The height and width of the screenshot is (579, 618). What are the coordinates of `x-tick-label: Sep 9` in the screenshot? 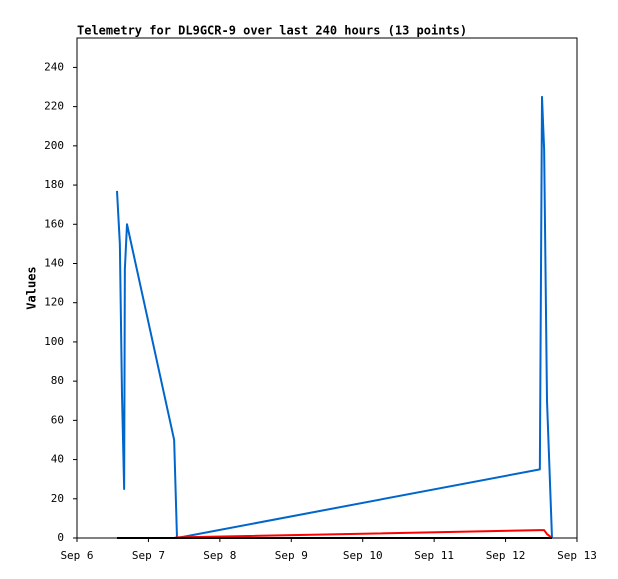 It's located at (291, 555).